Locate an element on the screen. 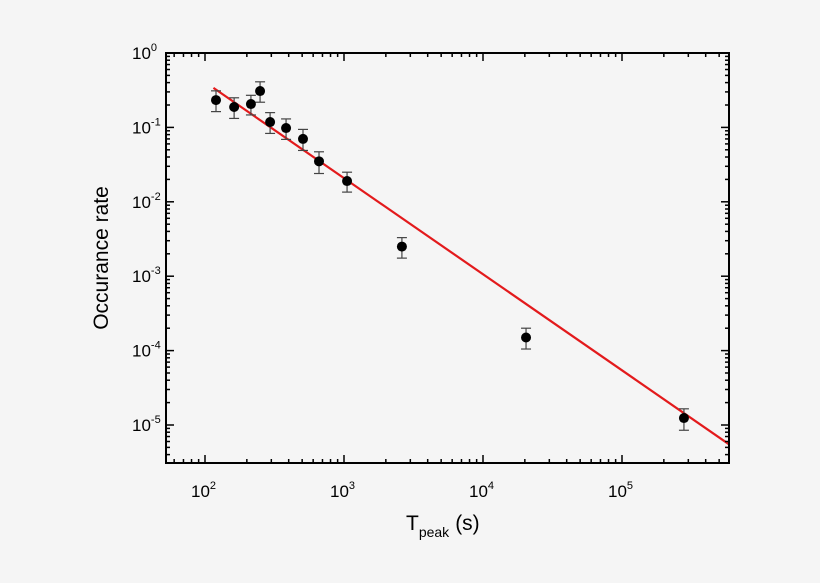 This screenshot has height=583, width=820. x-axis-title-unit: (s) is located at coordinates (467, 523).